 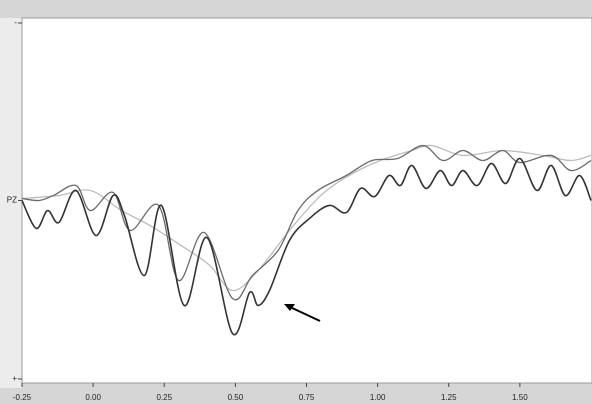 I want to click on y-tick-label: -, so click(x=15, y=22).